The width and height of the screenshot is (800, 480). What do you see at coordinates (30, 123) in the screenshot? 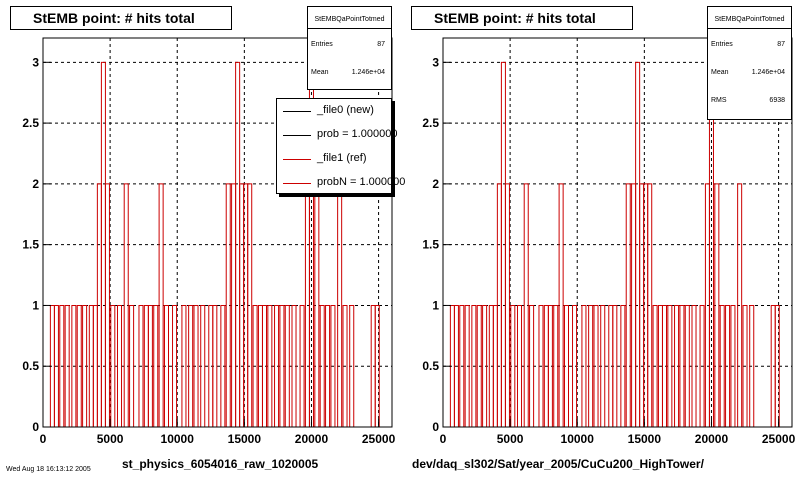
I see `left-y-tick-label: 2.5` at bounding box center [30, 123].